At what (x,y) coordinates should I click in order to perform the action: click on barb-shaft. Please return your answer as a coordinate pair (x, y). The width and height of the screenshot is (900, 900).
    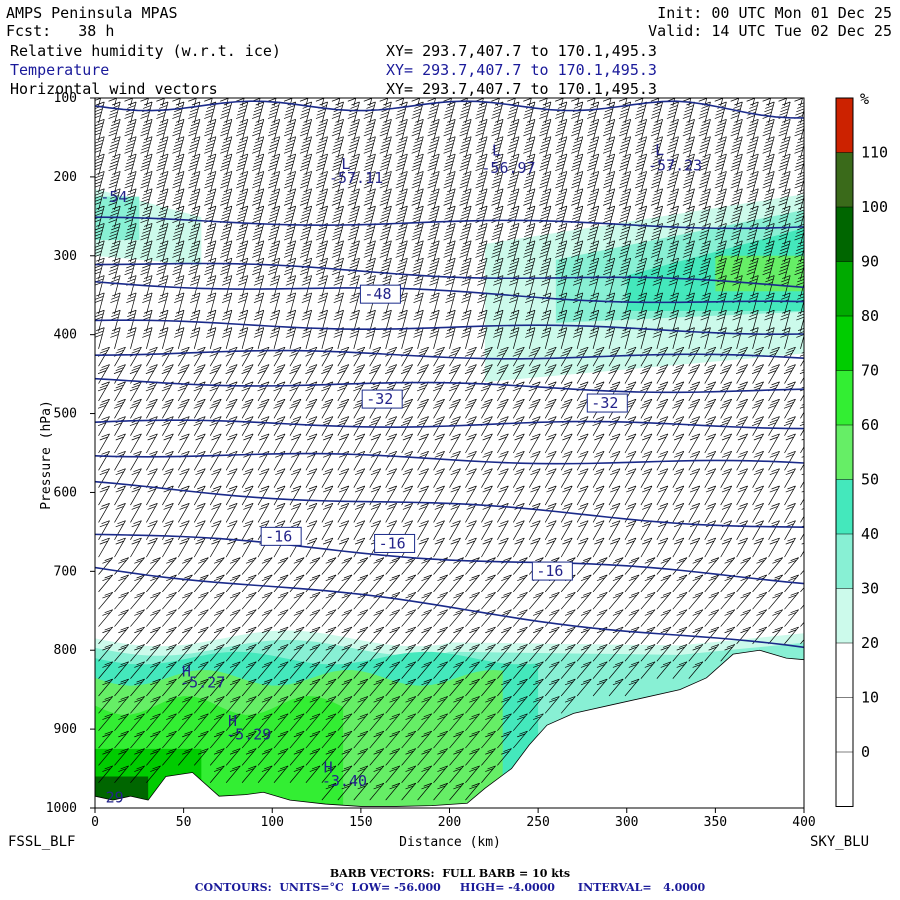
    Looking at the image, I should click on (439, 478).